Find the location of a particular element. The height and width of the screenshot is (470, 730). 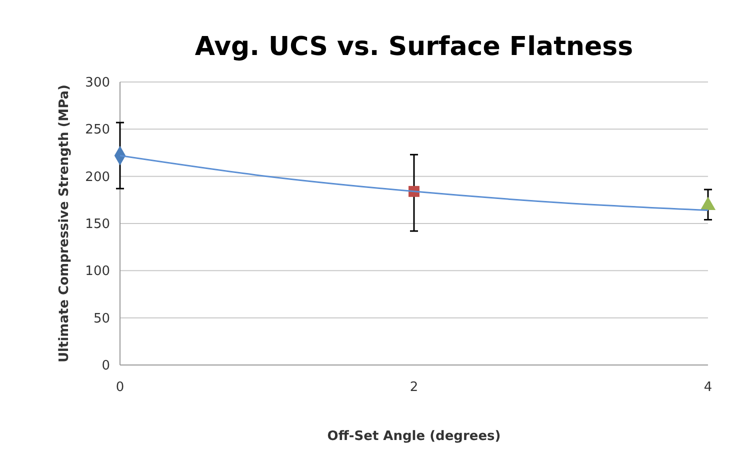

x-tick-label: 0 is located at coordinates (120, 387).